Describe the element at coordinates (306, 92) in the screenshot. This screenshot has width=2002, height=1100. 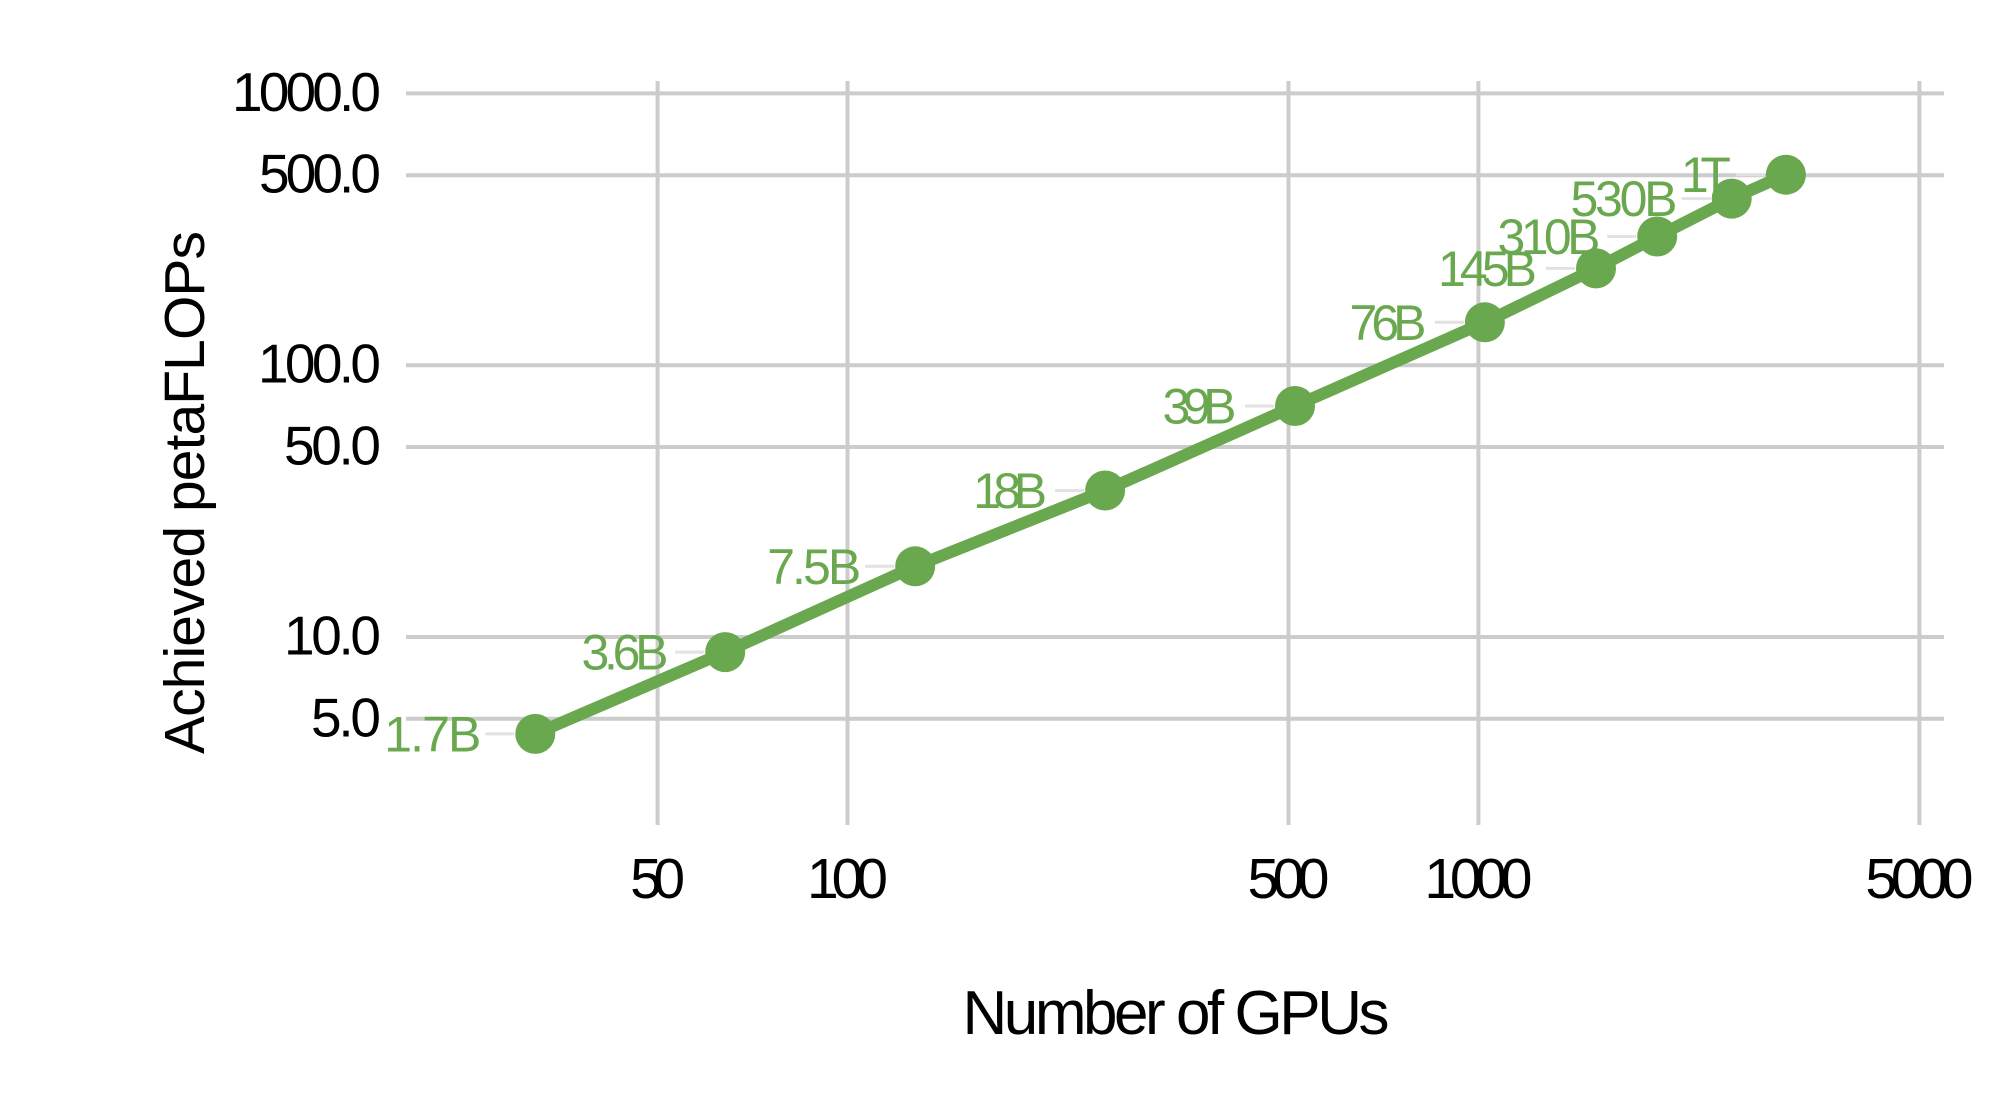
I see `svg-text: 1000.0` at that location.